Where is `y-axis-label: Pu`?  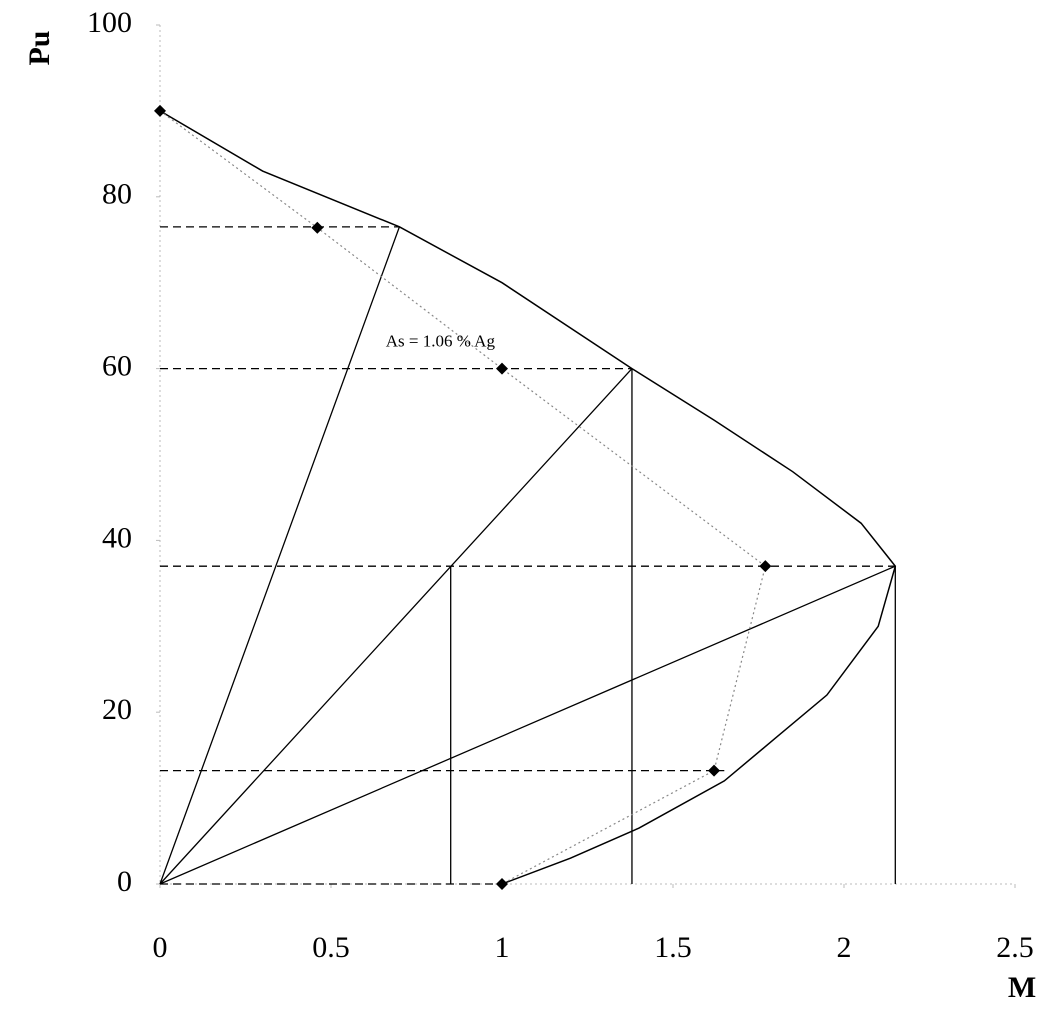
y-axis-label: Pu is located at coordinates (39, 47).